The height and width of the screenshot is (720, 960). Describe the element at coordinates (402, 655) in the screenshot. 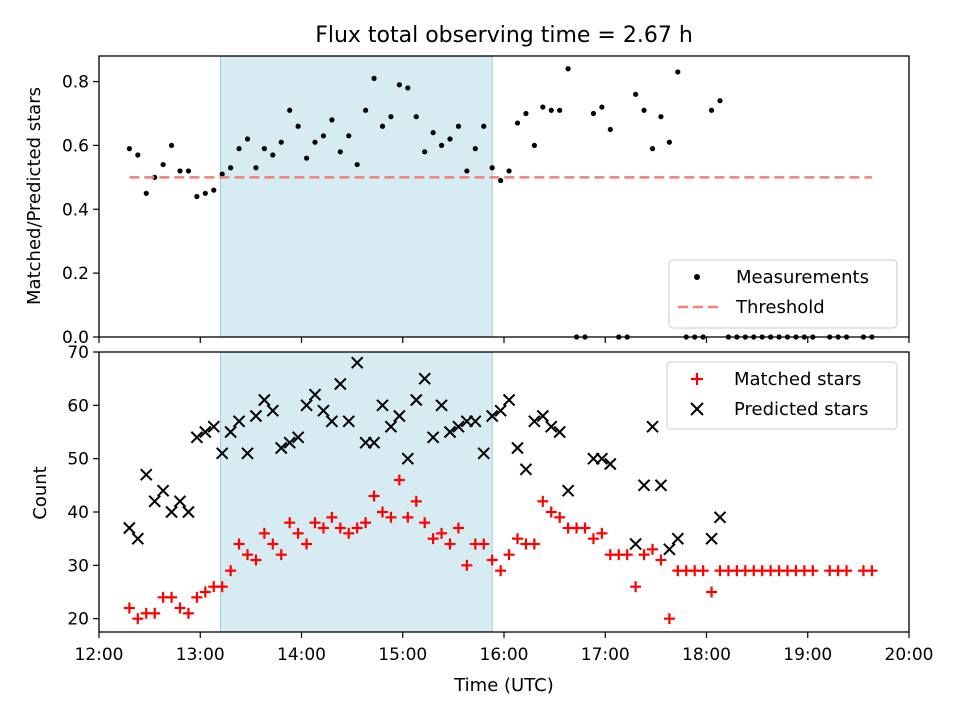

I see `x-tick-label: 15:00` at that location.